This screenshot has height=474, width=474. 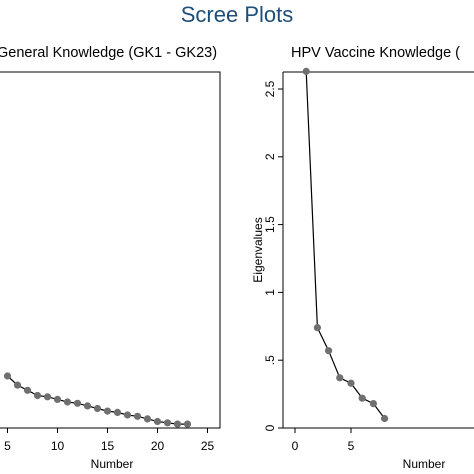 I want to click on x-axis-label-general-knowledge: Number, so click(x=112, y=464).